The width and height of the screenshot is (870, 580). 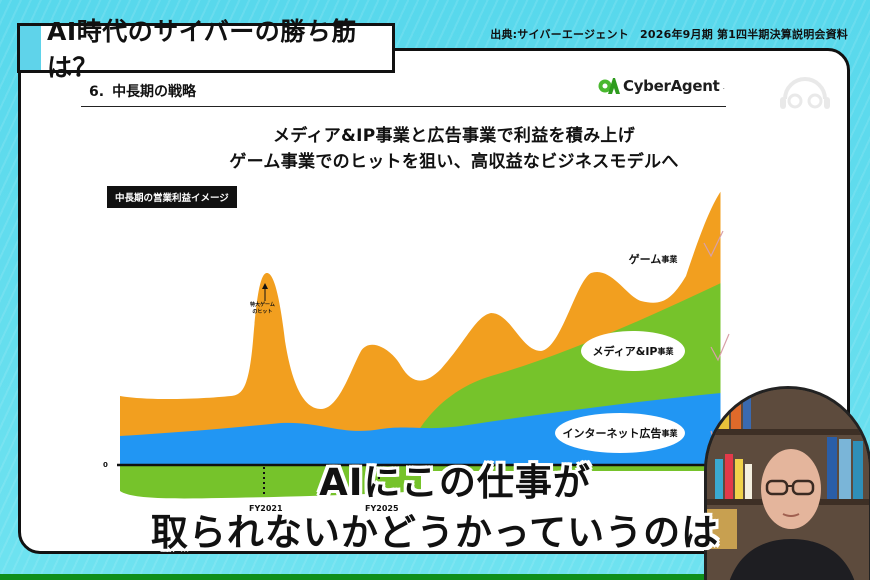 What do you see at coordinates (454, 136) in the screenshot?
I see `headline-line-1: メディア&IP事業と広告事業で利益を積み上げ` at bounding box center [454, 136].